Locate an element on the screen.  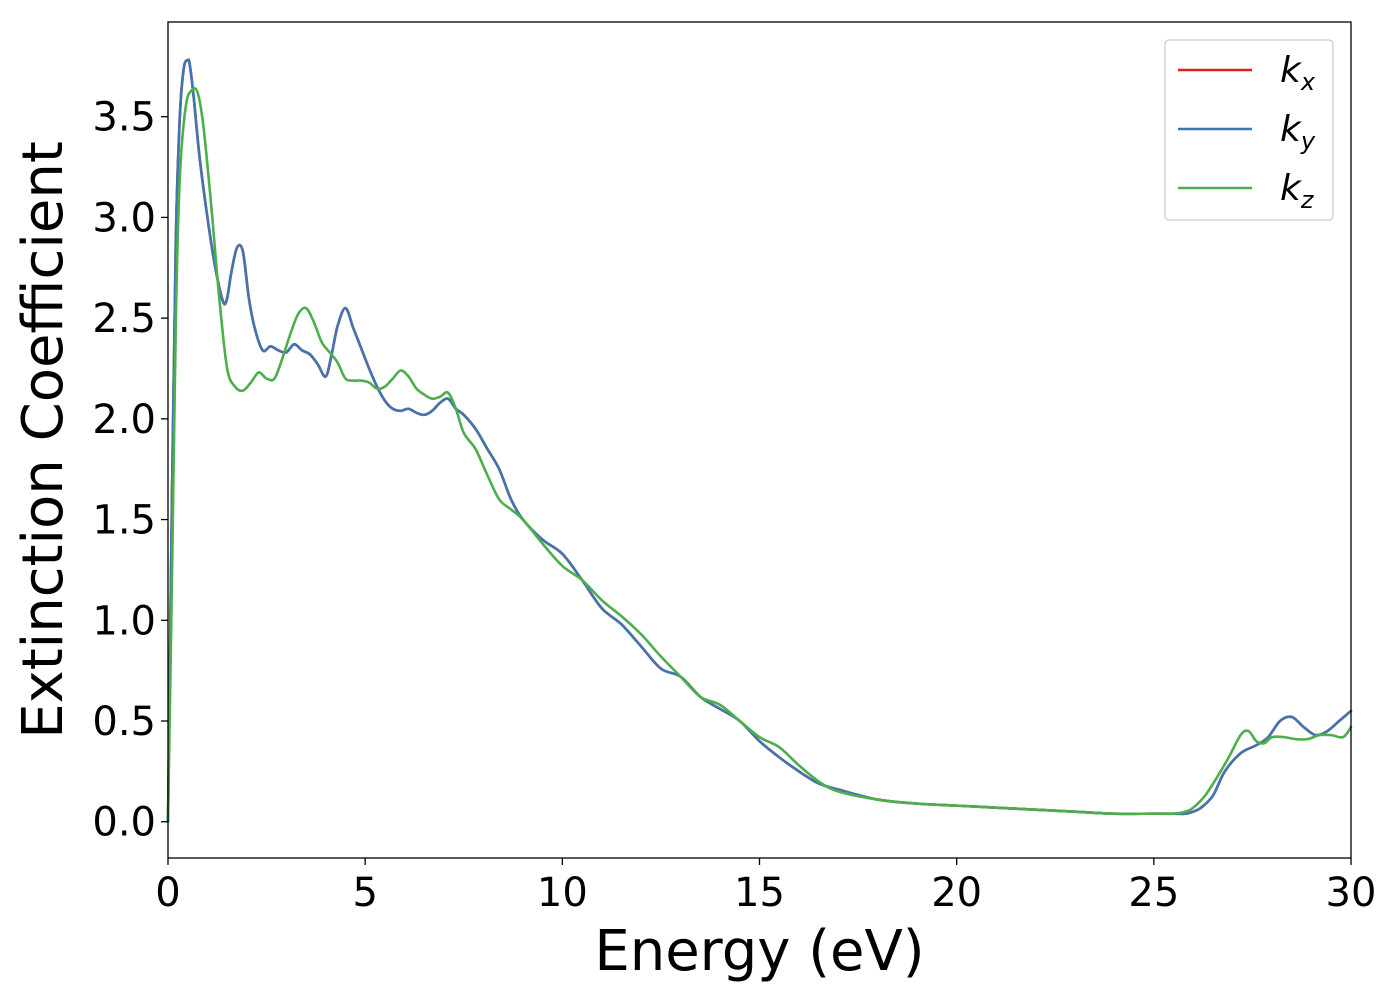
y-axis-ticks: 0.0 0.5 1.0 1.5 2.0 2.5 3.0 3.5 is located at coordinates (130, 470).